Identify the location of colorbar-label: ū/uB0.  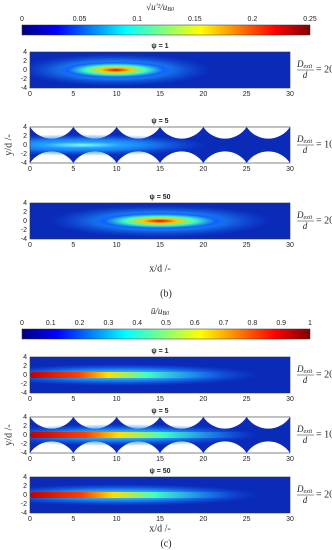
(160, 311).